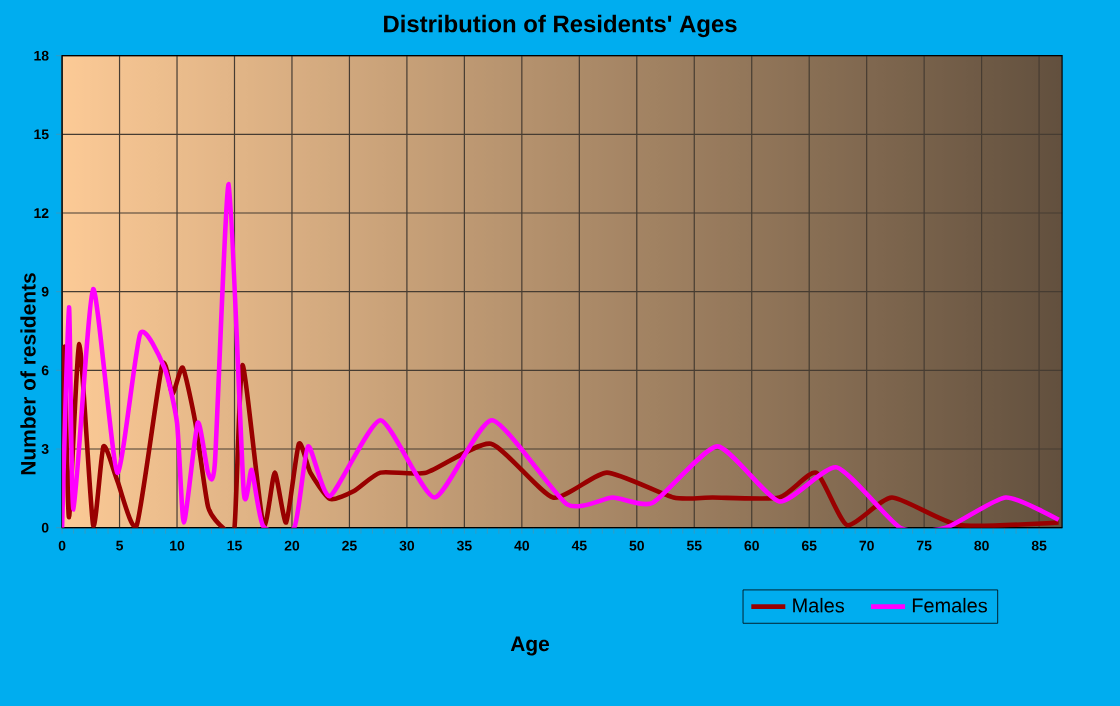 This screenshot has width=1120, height=706. What do you see at coordinates (560, 26) in the screenshot?
I see `chart-title: Distribution of Residents' Ages` at bounding box center [560, 26].